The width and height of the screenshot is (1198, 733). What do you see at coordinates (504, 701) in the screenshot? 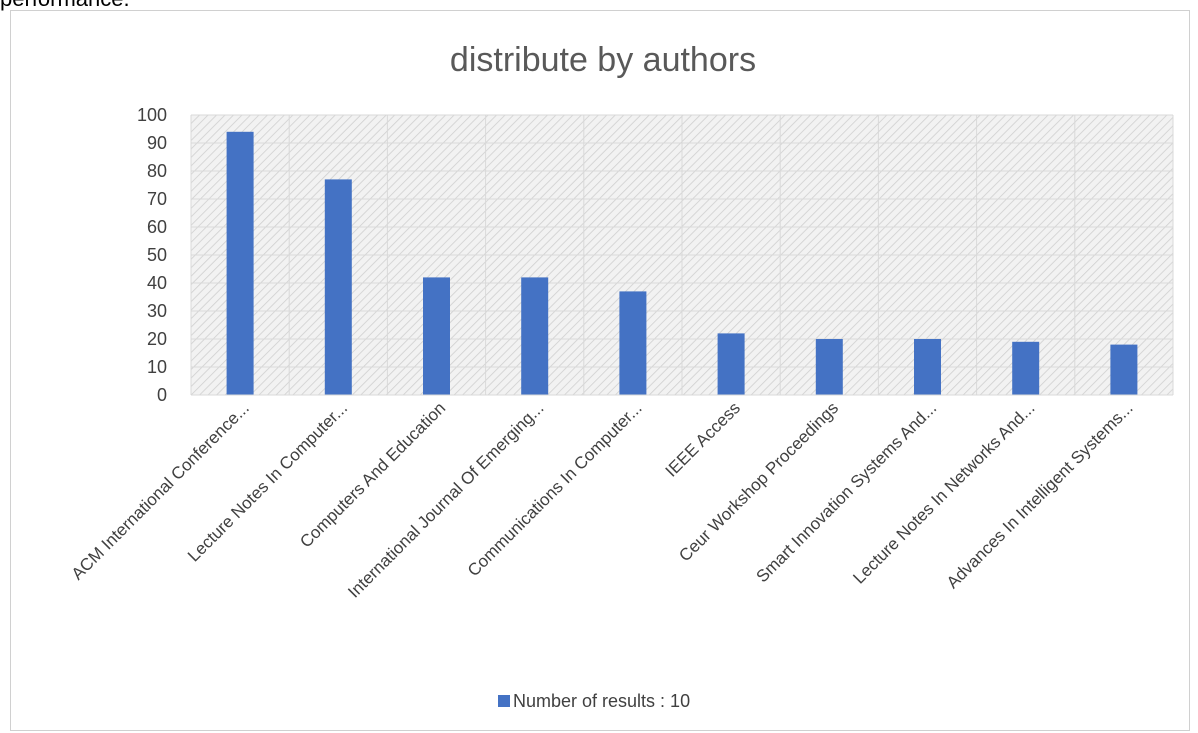
I see `legend-swatch` at bounding box center [504, 701].